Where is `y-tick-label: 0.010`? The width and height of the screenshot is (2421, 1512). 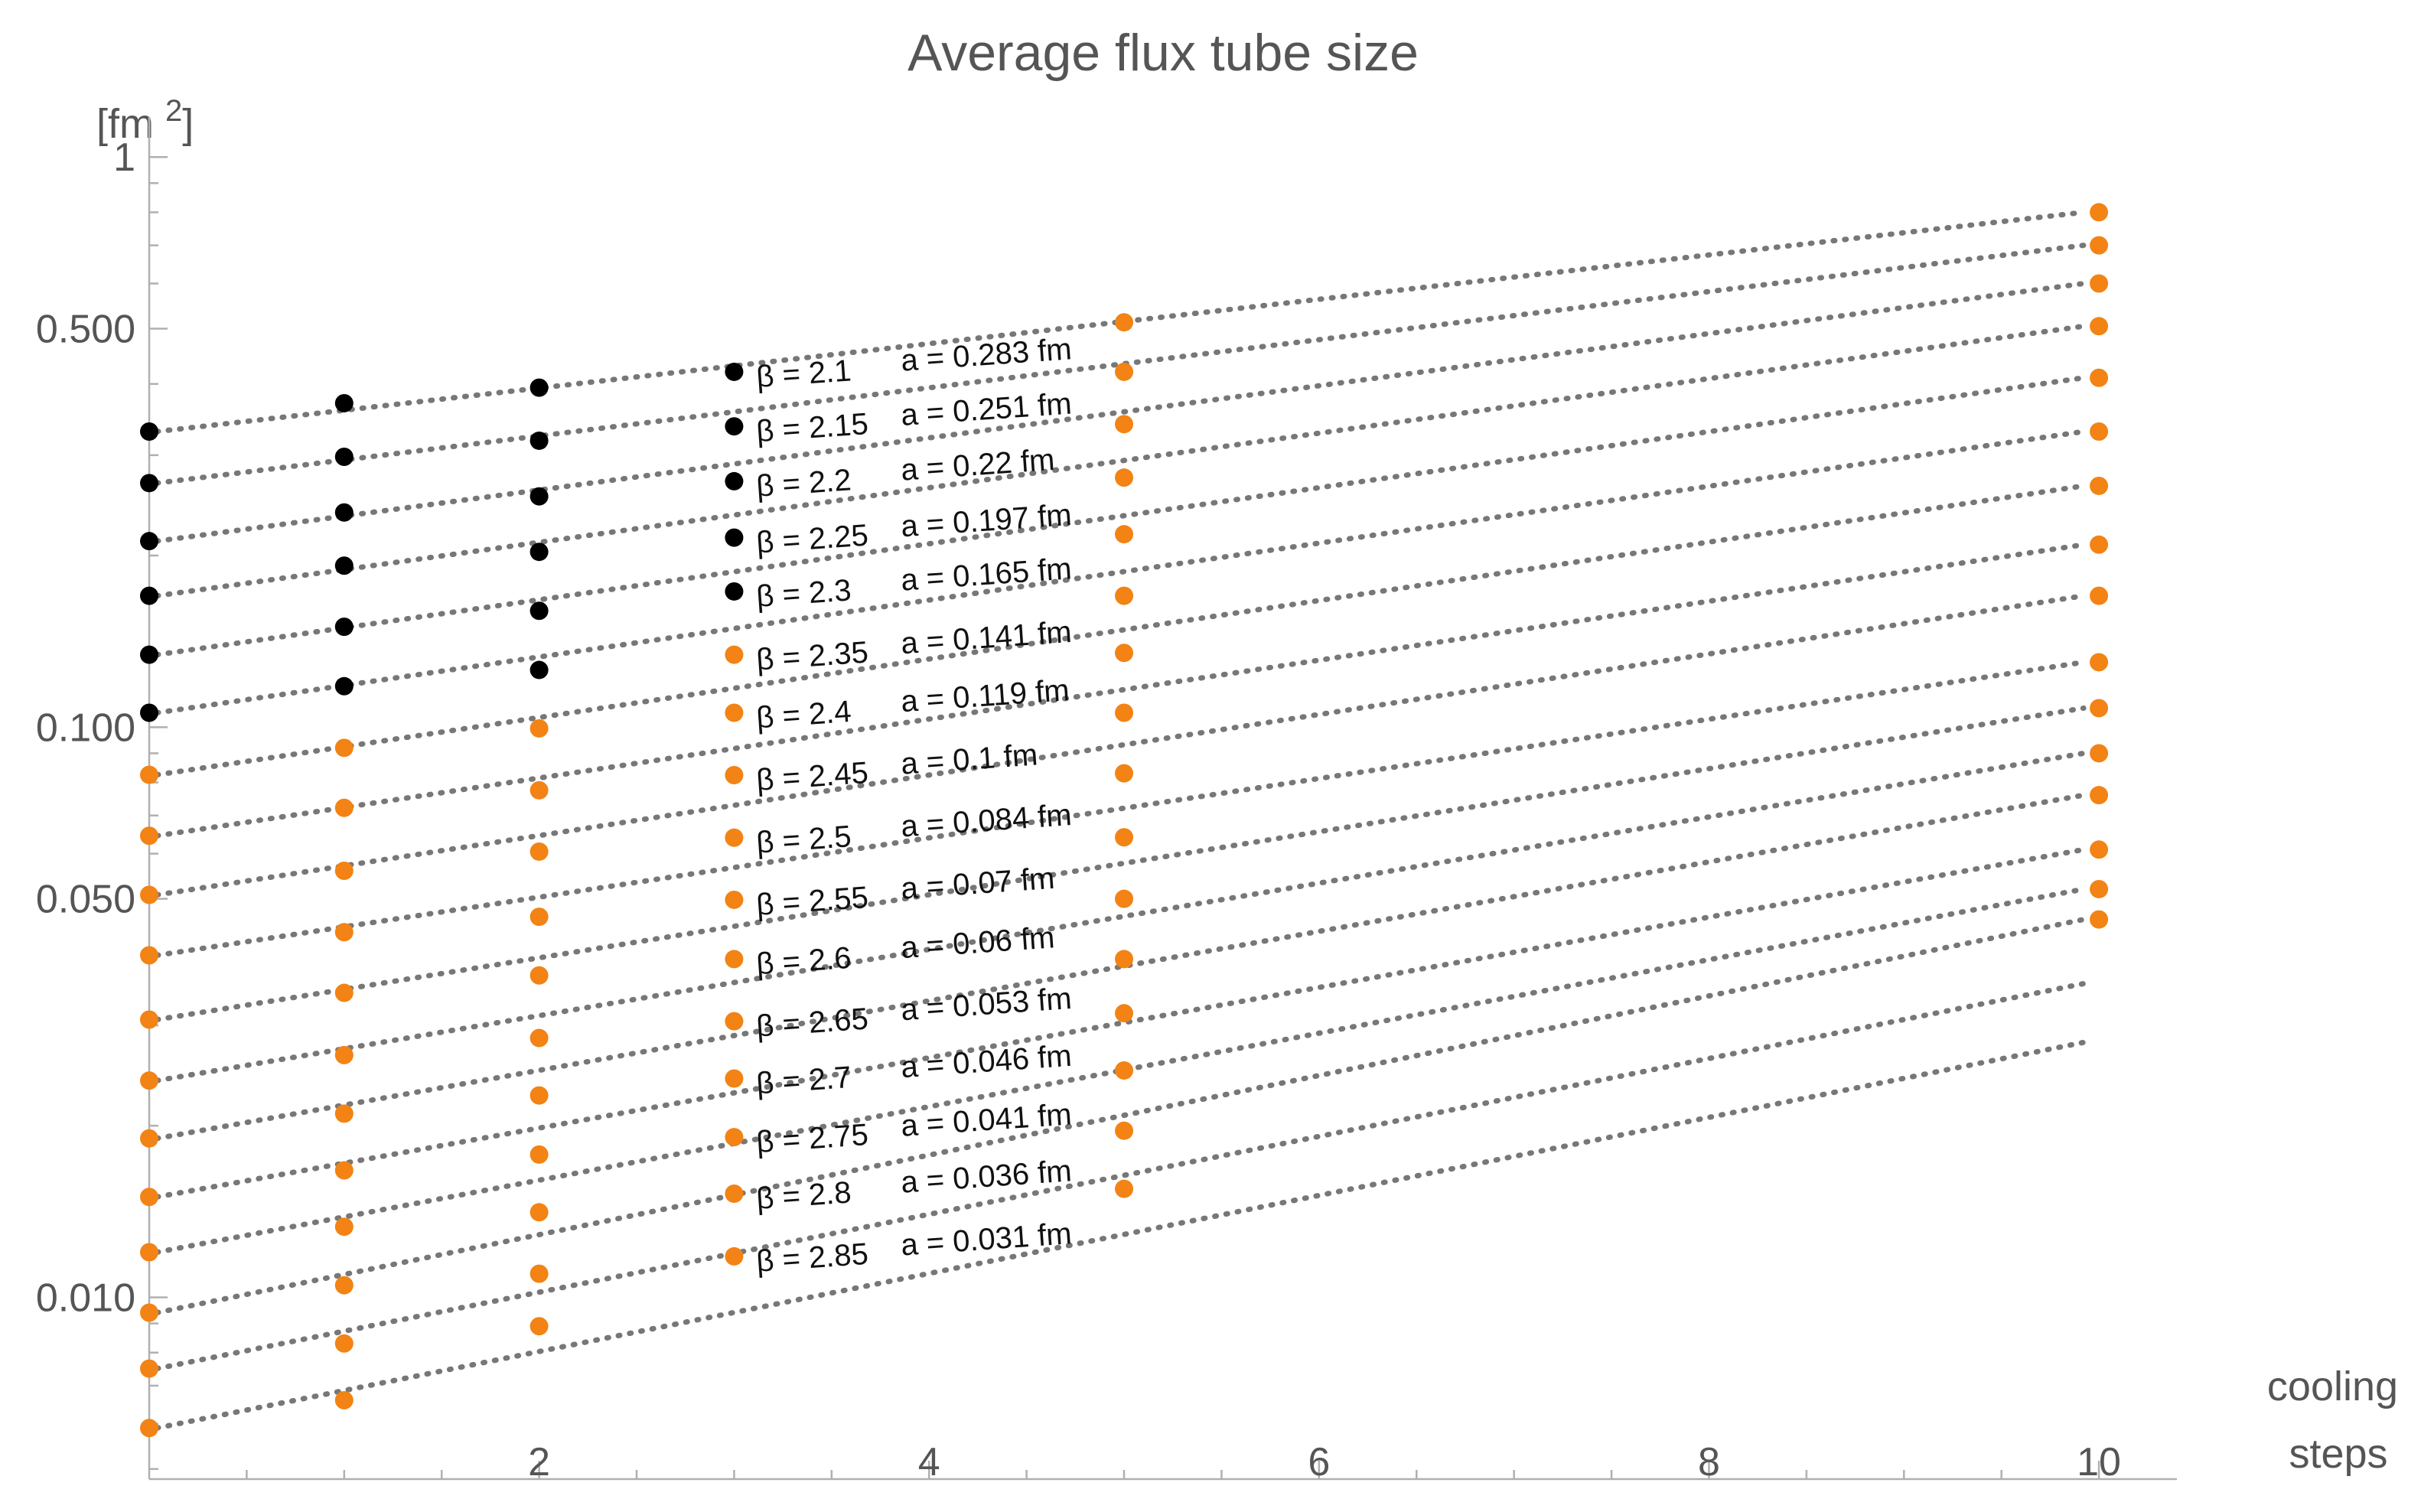
y-tick-label: 0.010 is located at coordinates (85, 1298).